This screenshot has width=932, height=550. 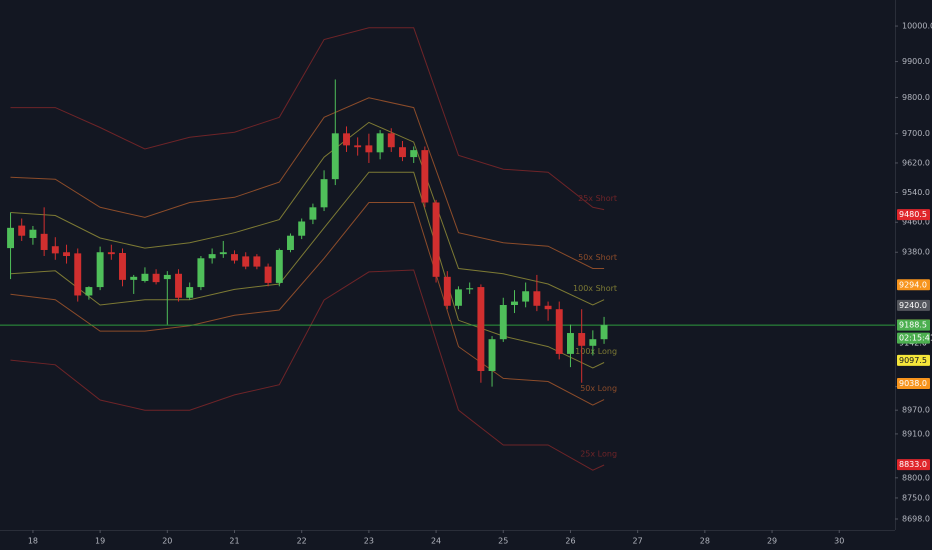 I want to click on x-tick-label: 25, so click(x=503, y=541).